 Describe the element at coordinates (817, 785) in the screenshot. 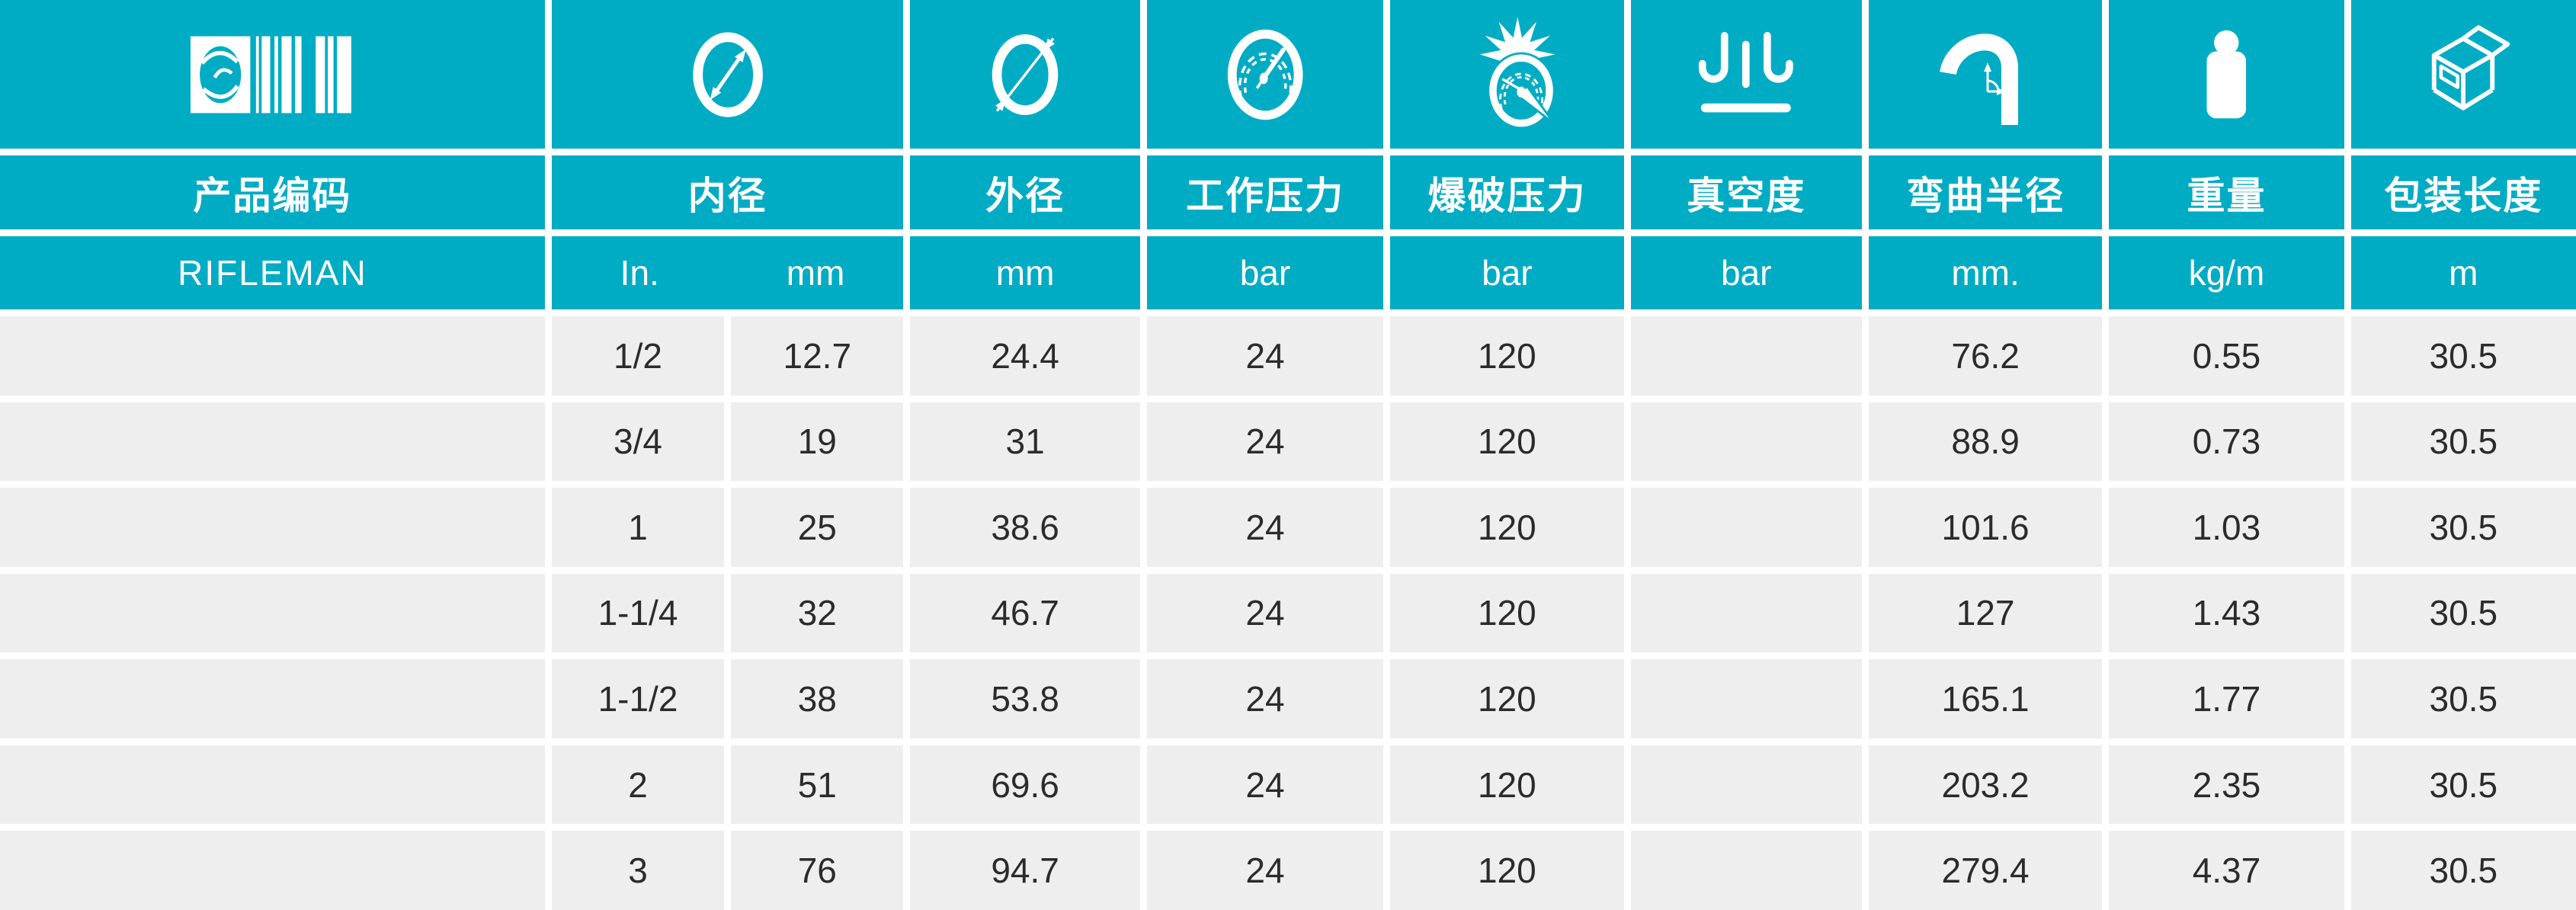

I see `cell-inner-diameter-mm: 51` at that location.